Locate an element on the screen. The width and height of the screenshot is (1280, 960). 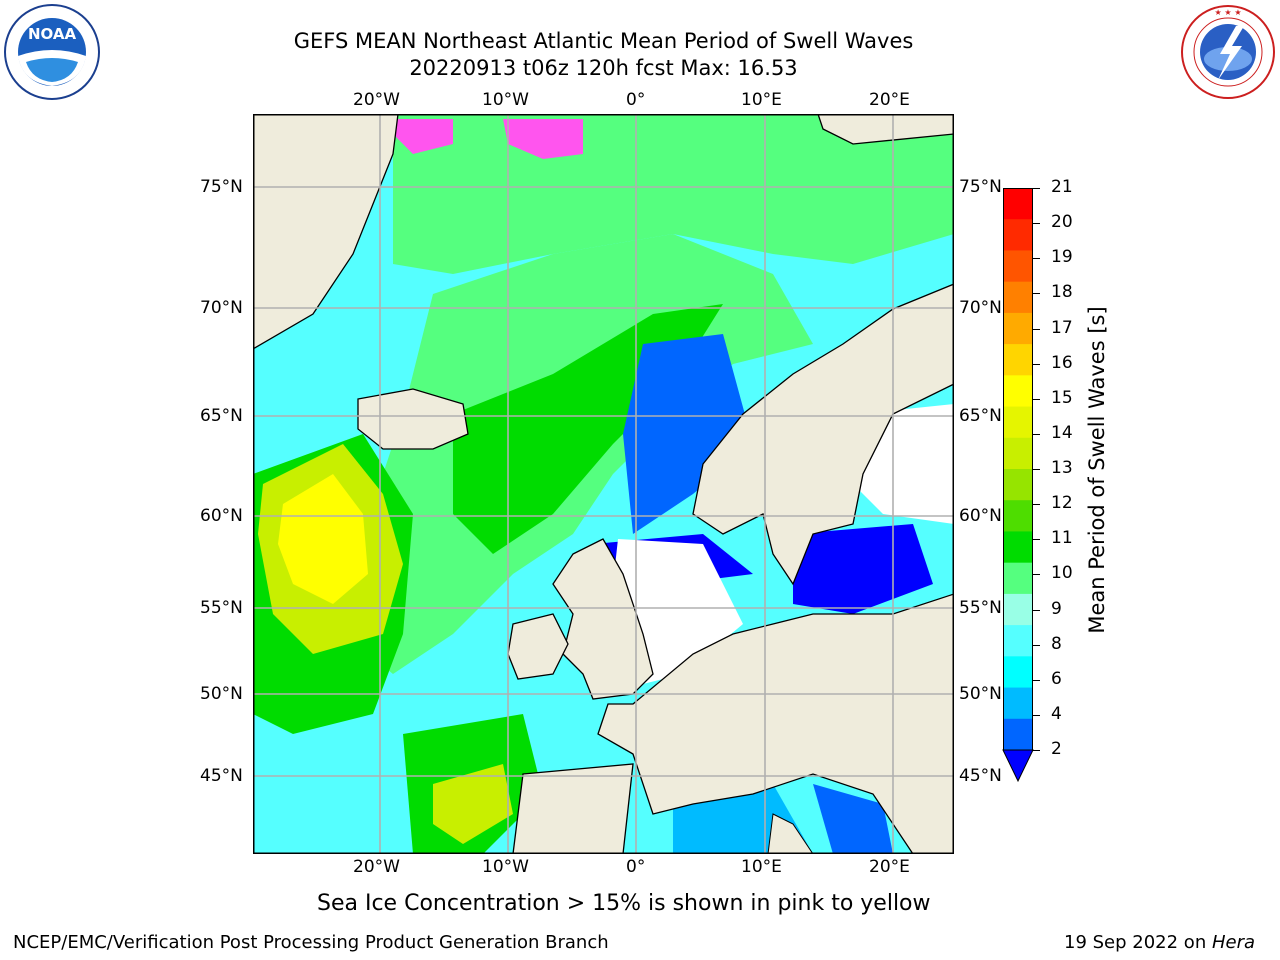
lon-label-bottom-20e: 20°E is located at coordinates (889, 867).